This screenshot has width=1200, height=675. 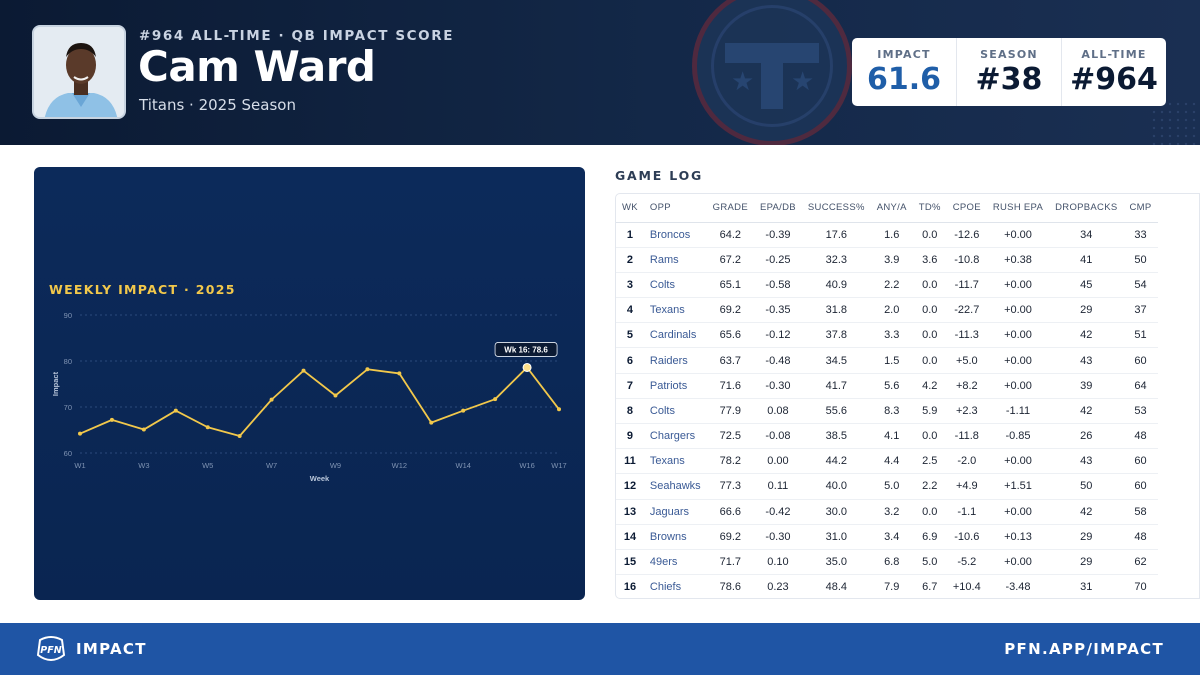 I want to click on column-header: OPP, so click(x=675, y=208).